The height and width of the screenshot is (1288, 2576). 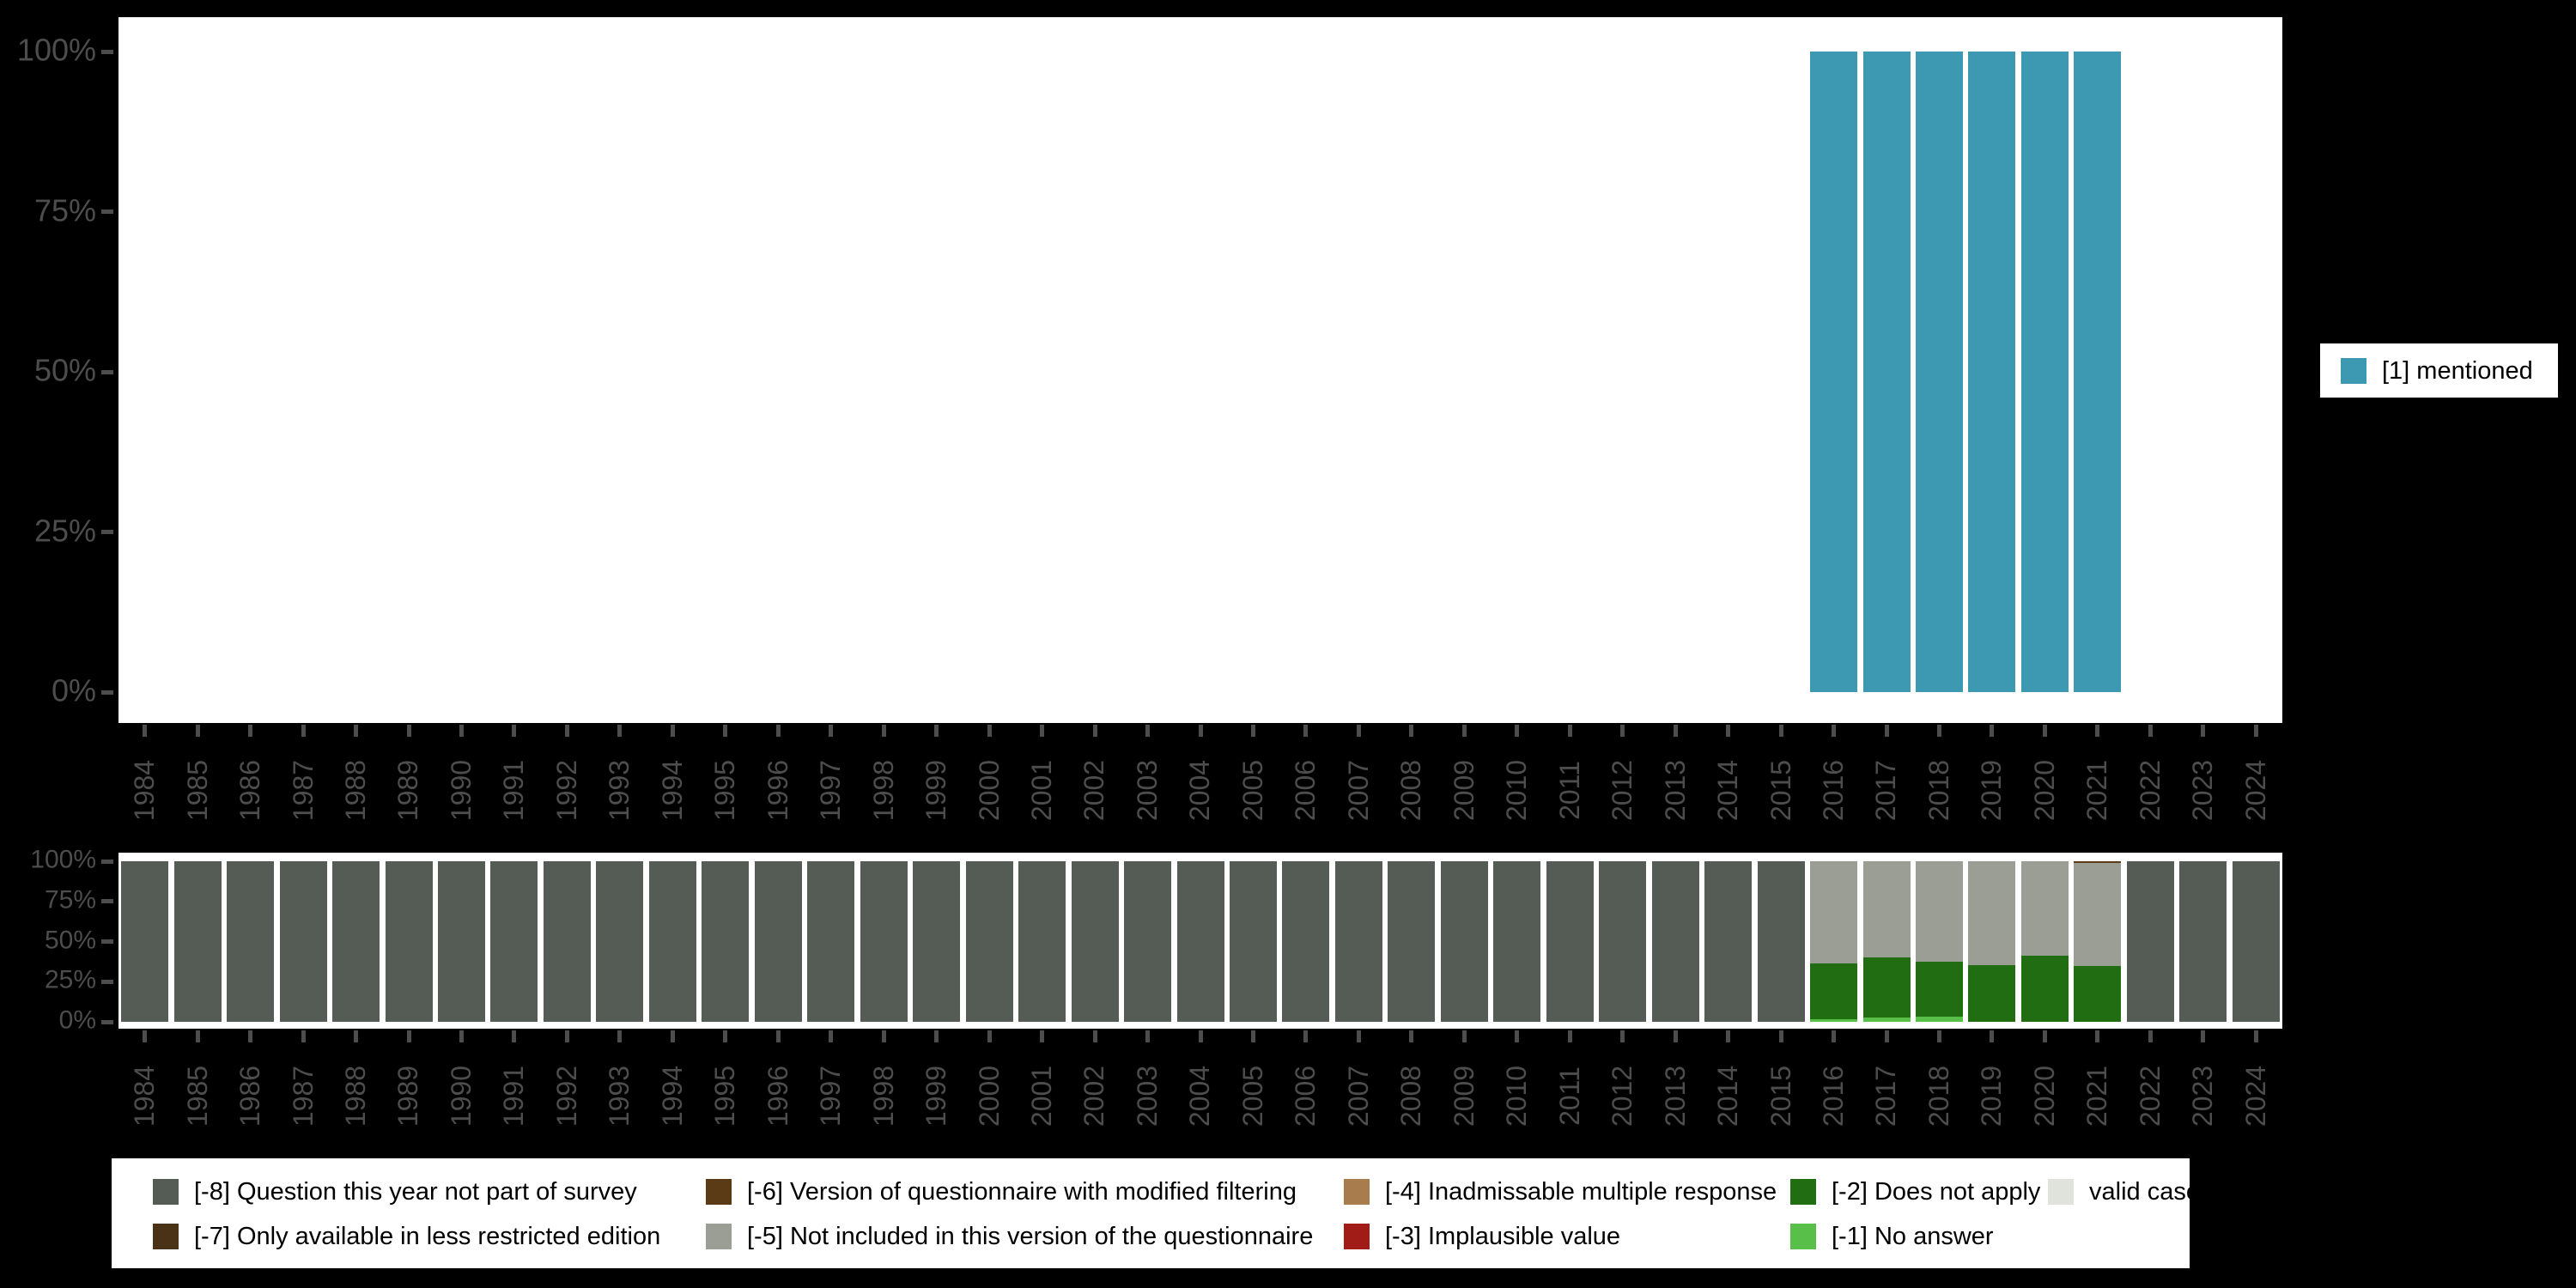 I want to click on x-axis-year-text: 1993, so click(x=619, y=1096).